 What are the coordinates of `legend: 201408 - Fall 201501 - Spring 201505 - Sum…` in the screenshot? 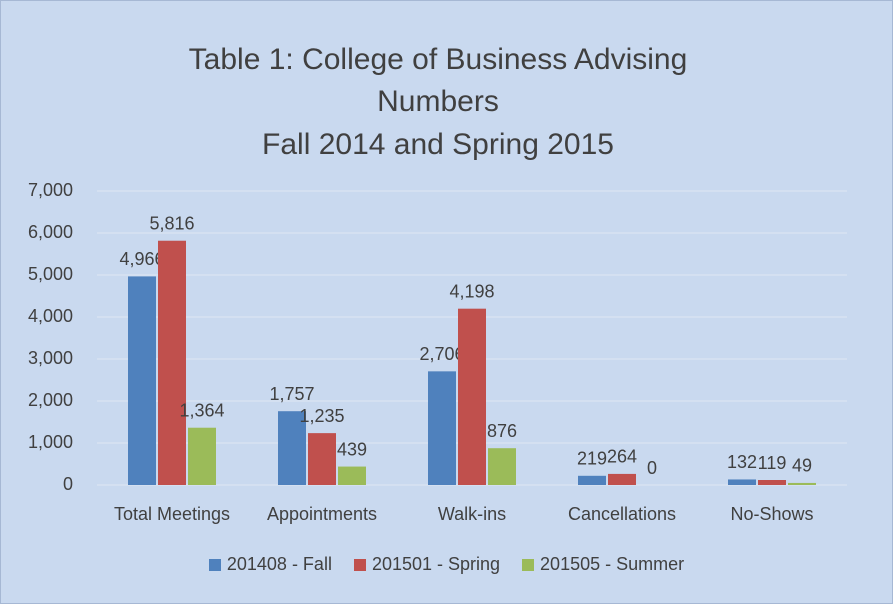 It's located at (446, 564).